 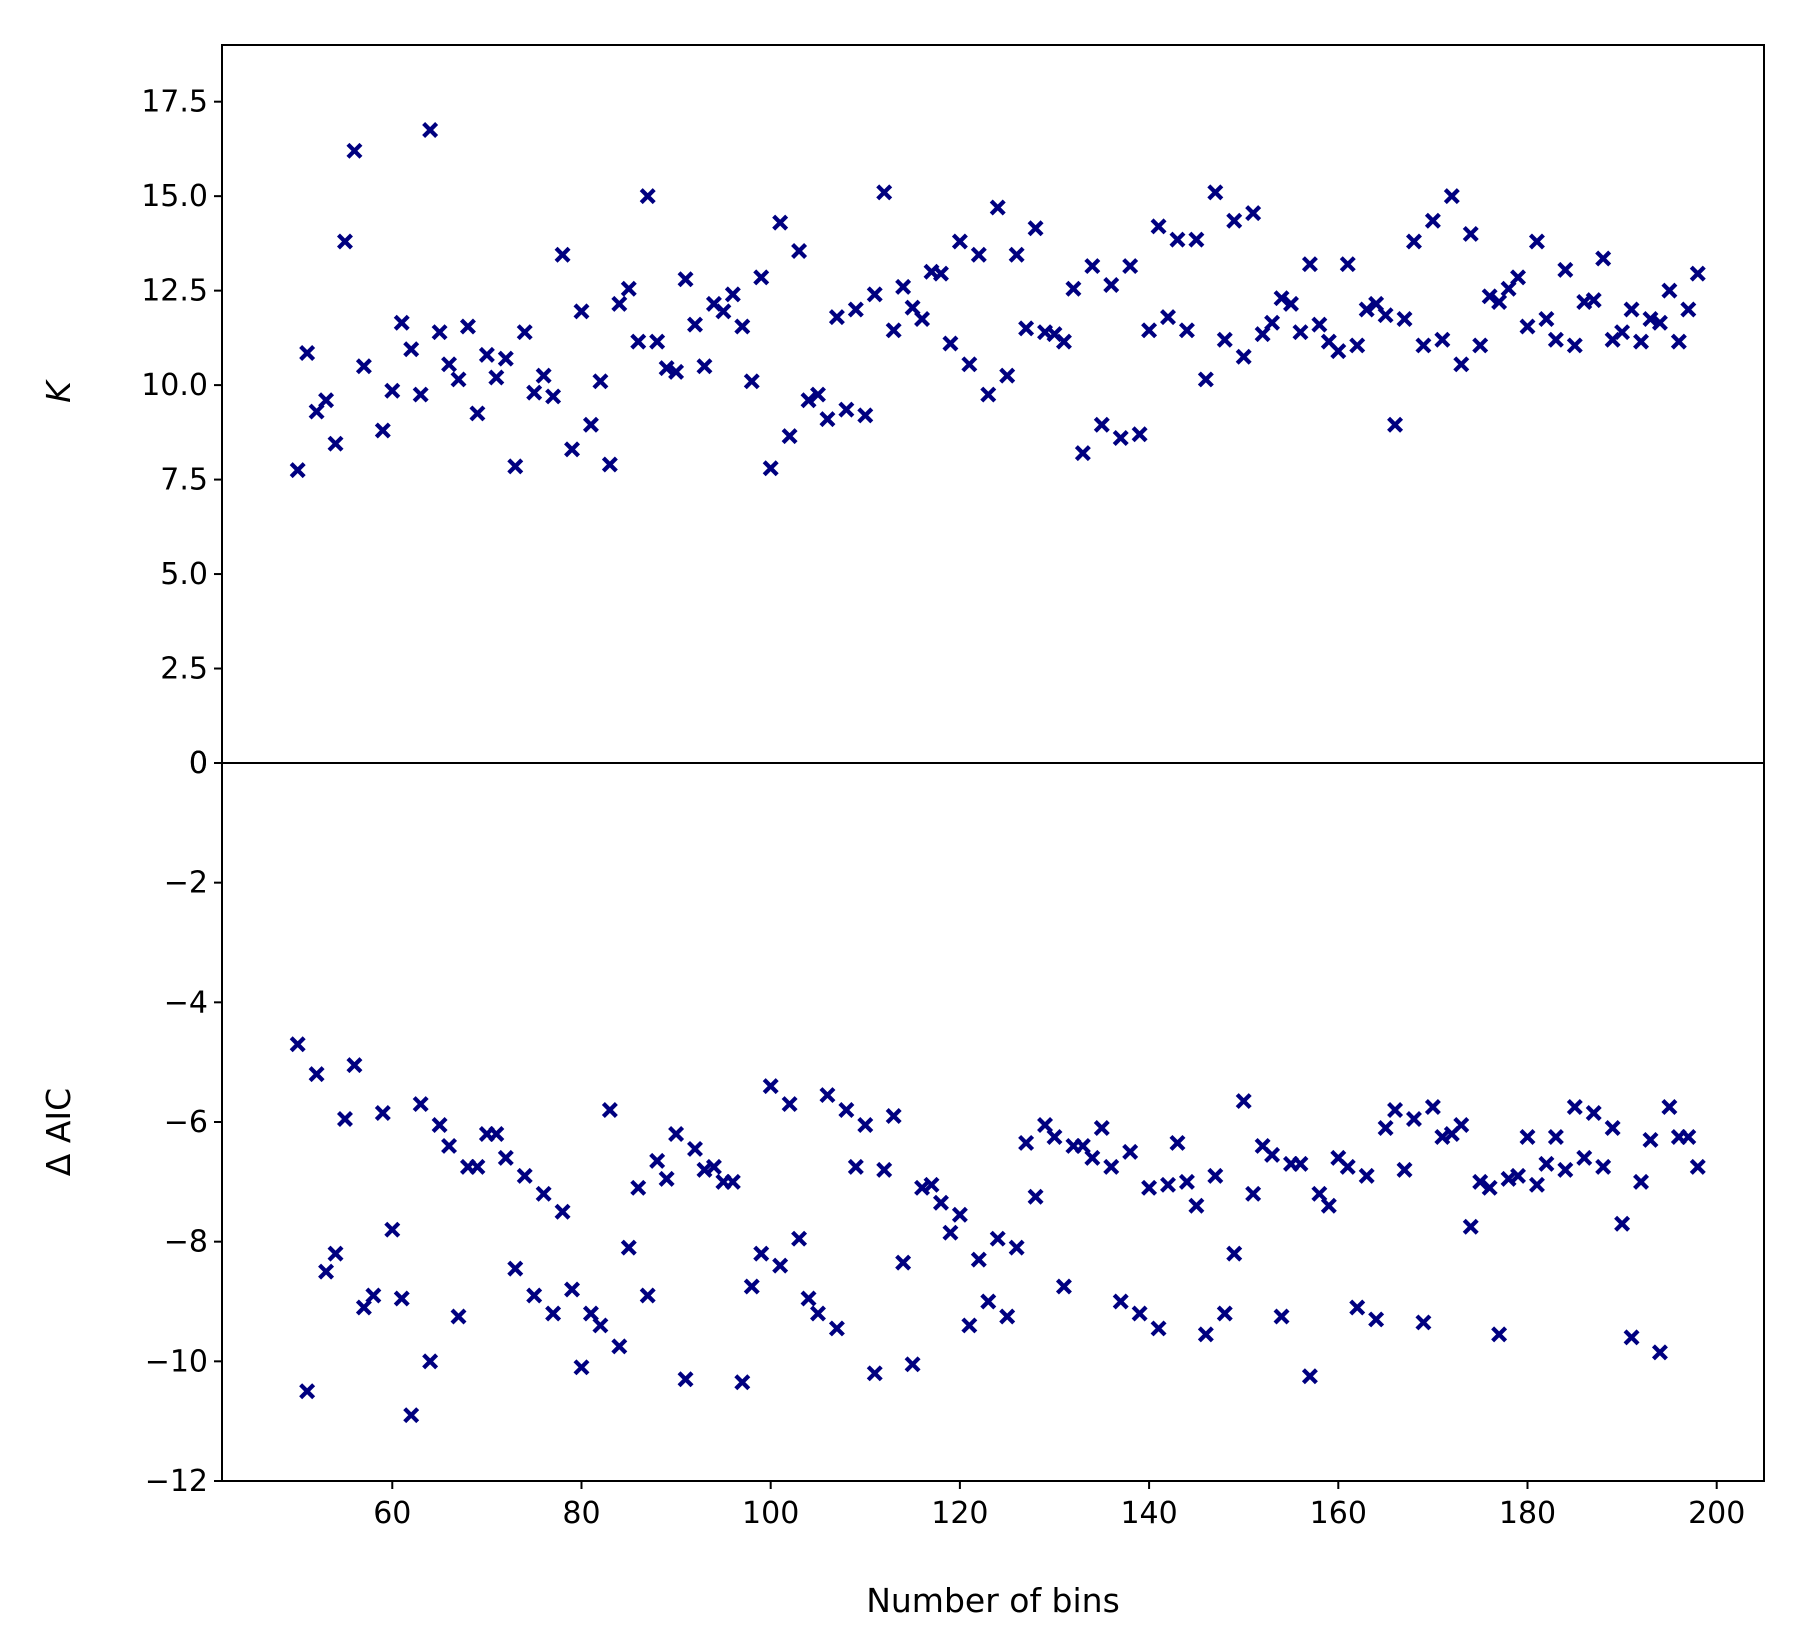 What do you see at coordinates (198, 763) in the screenshot?
I see `delta-aic-ytick-label: 0` at bounding box center [198, 763].